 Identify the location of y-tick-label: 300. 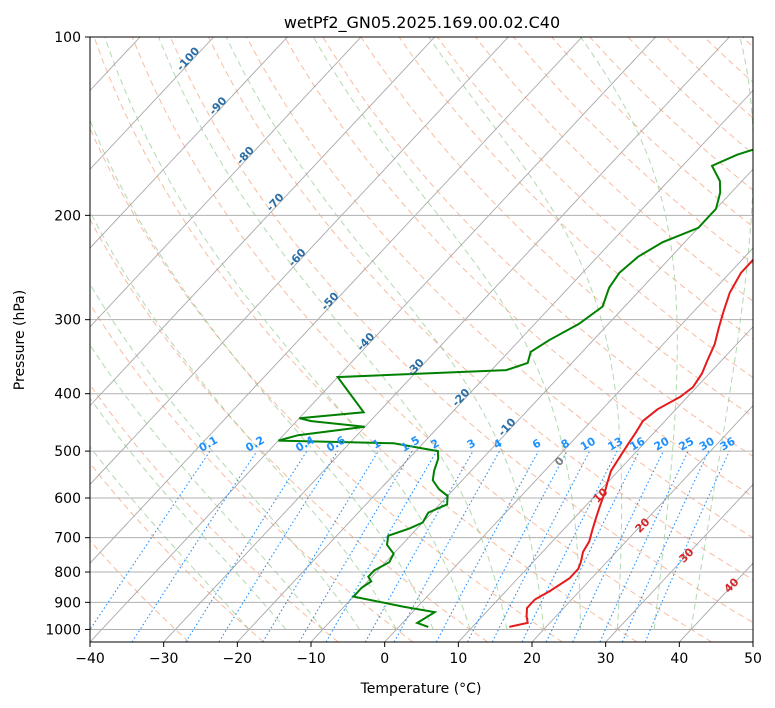
(67, 321).